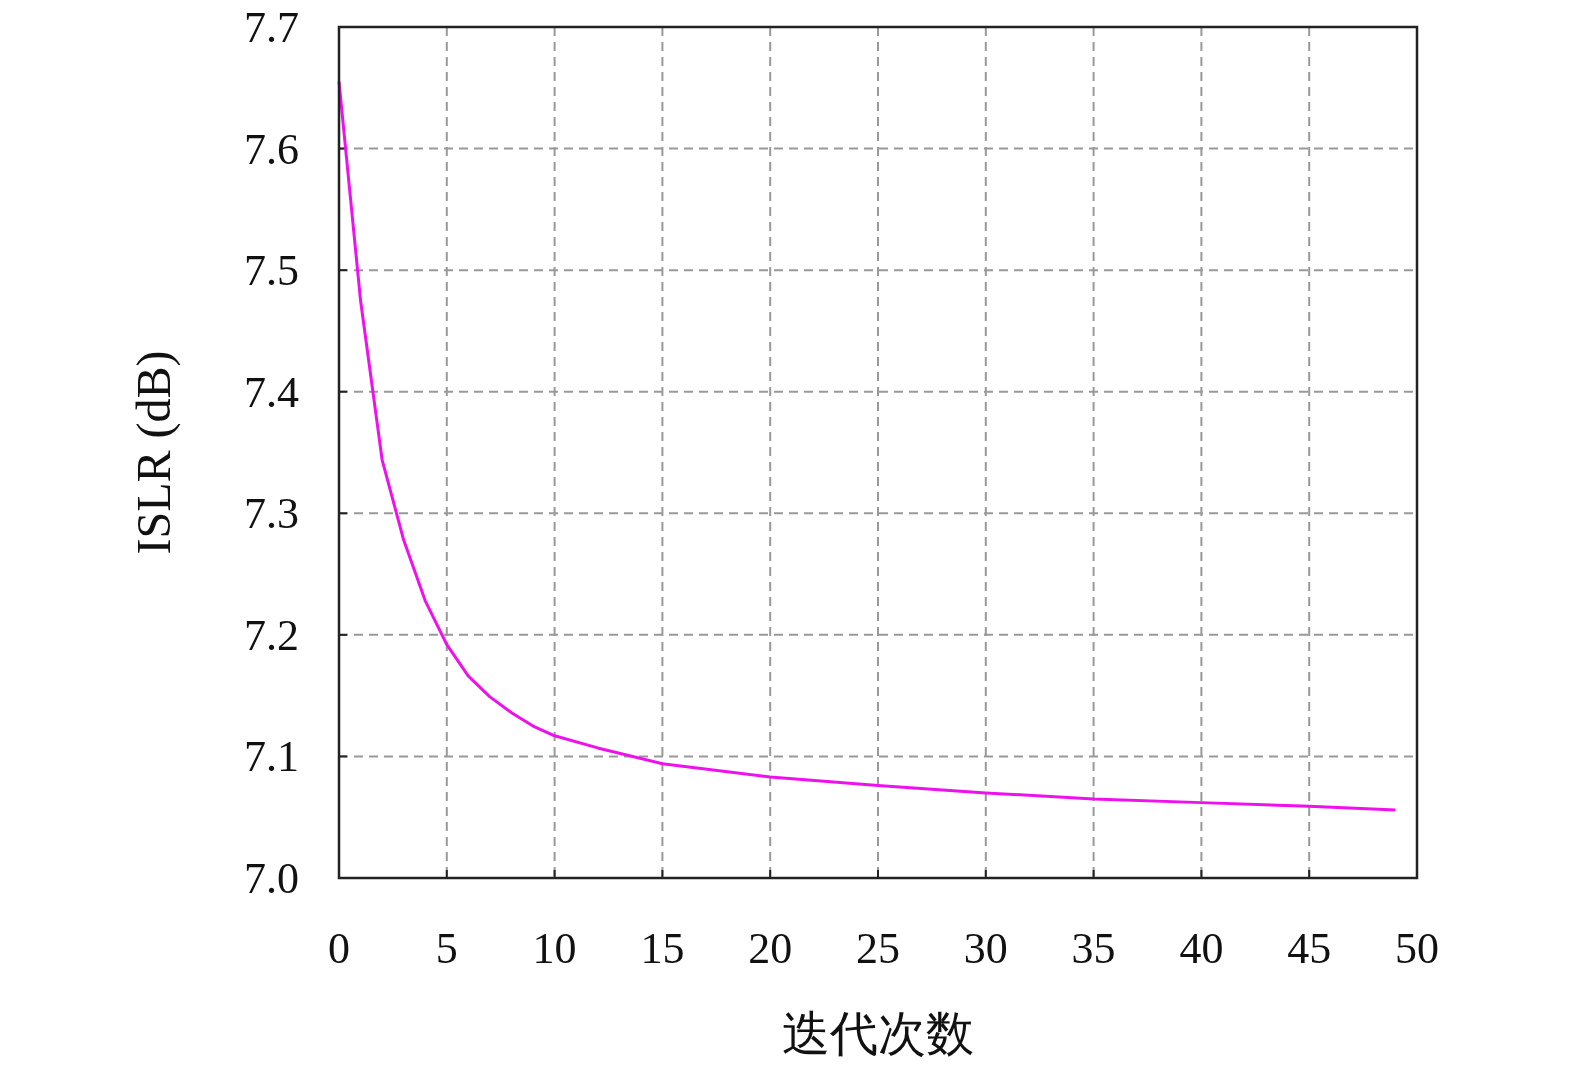 The height and width of the screenshot is (1066, 1575). What do you see at coordinates (446, 948) in the screenshot?
I see `x-tick-label: 5` at bounding box center [446, 948].